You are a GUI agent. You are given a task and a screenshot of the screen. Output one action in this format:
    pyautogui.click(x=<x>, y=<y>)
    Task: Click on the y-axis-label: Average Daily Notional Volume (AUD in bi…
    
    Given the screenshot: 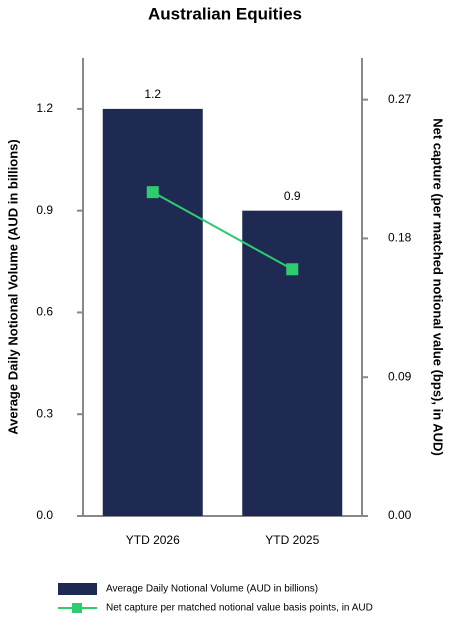 What is the action you would take?
    pyautogui.click(x=12, y=286)
    